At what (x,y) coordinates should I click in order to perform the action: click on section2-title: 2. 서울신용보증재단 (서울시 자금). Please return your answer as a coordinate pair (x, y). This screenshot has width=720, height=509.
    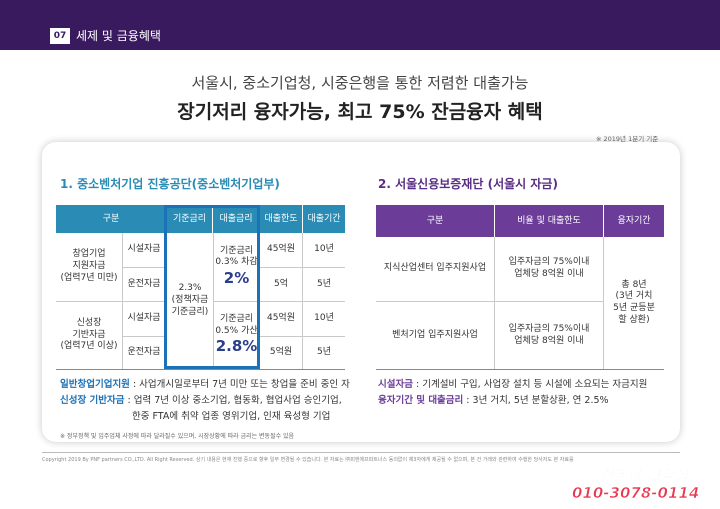
    Looking at the image, I should click on (468, 184).